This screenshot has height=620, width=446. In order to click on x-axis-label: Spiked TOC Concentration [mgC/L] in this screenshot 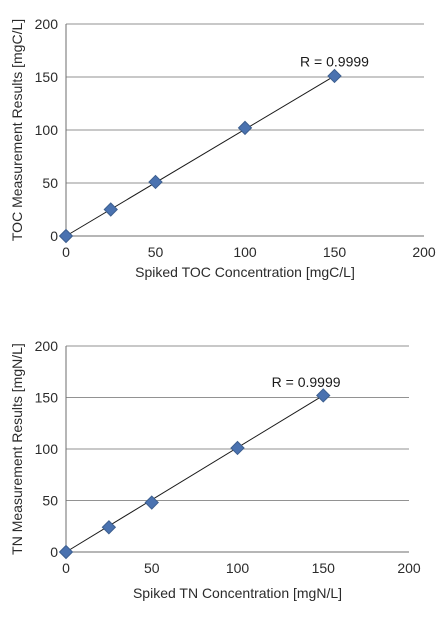, I will do `click(245, 272)`.